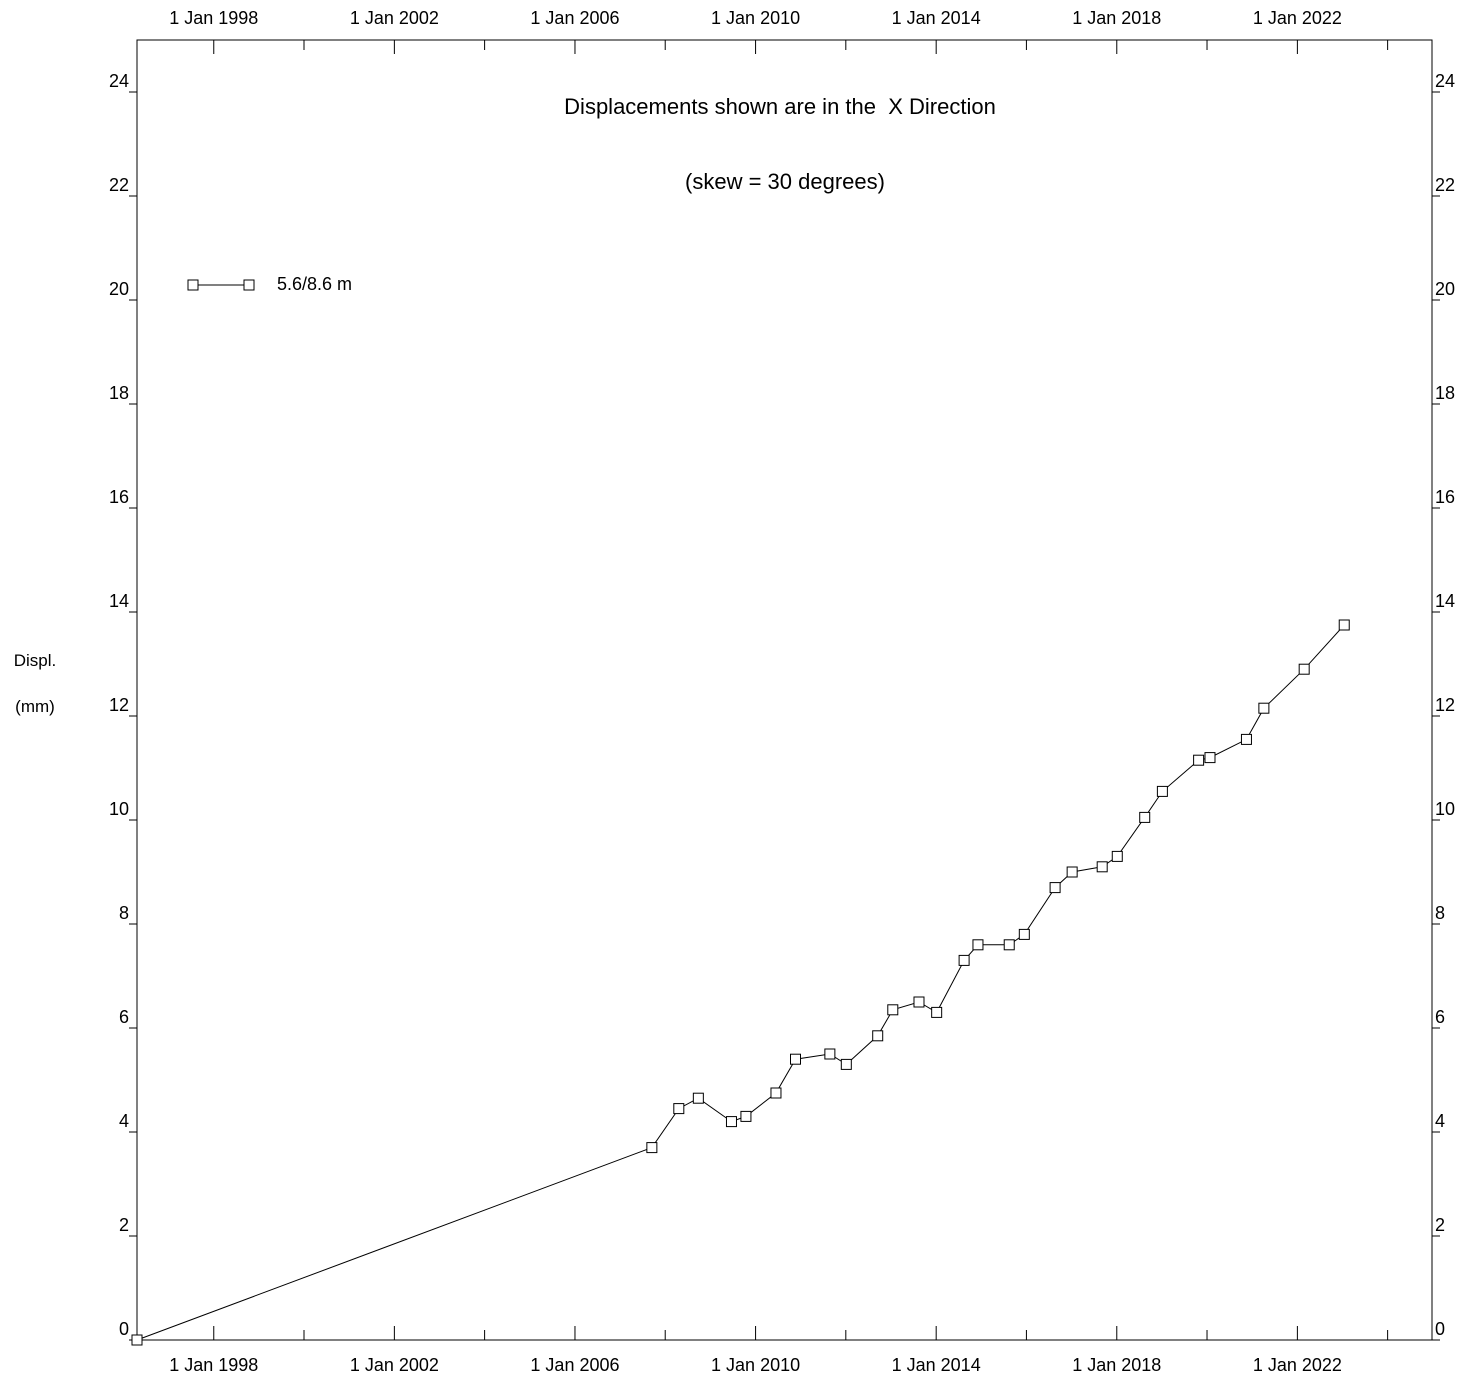 The image size is (1478, 1385). I want to click on x-tick-label-top: 1 Jan 2010, so click(755, 18).